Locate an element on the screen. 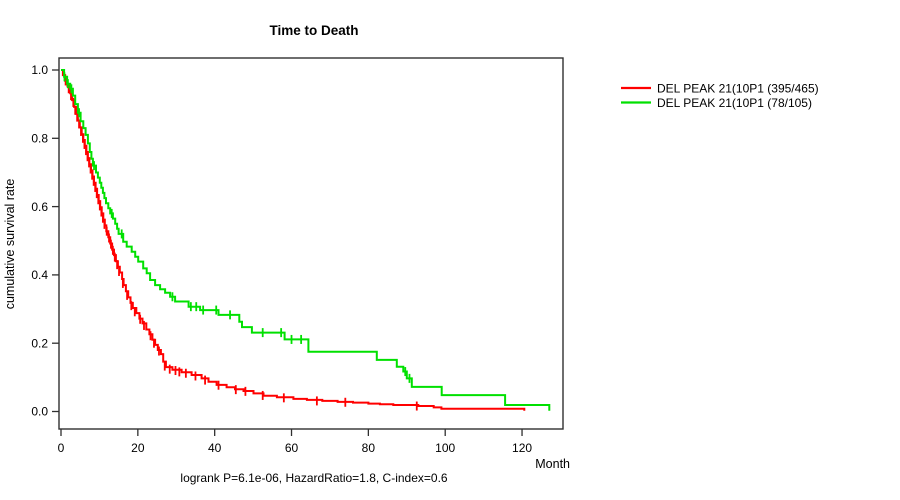 This screenshot has height=500, width=900. x-tick-label: 80 is located at coordinates (369, 448).